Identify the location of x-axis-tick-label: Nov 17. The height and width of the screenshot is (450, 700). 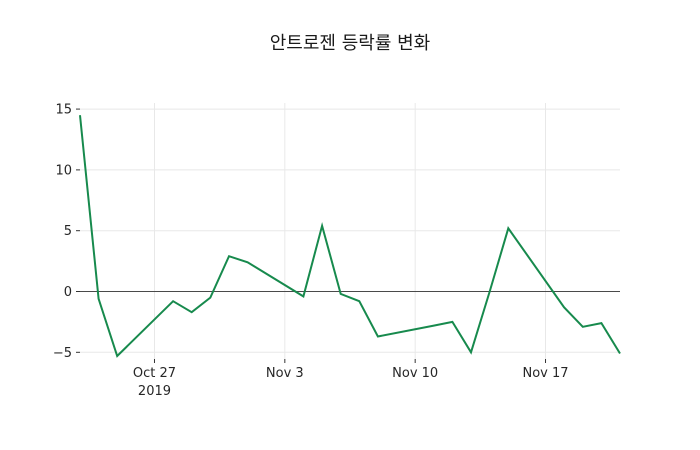
(545, 373).